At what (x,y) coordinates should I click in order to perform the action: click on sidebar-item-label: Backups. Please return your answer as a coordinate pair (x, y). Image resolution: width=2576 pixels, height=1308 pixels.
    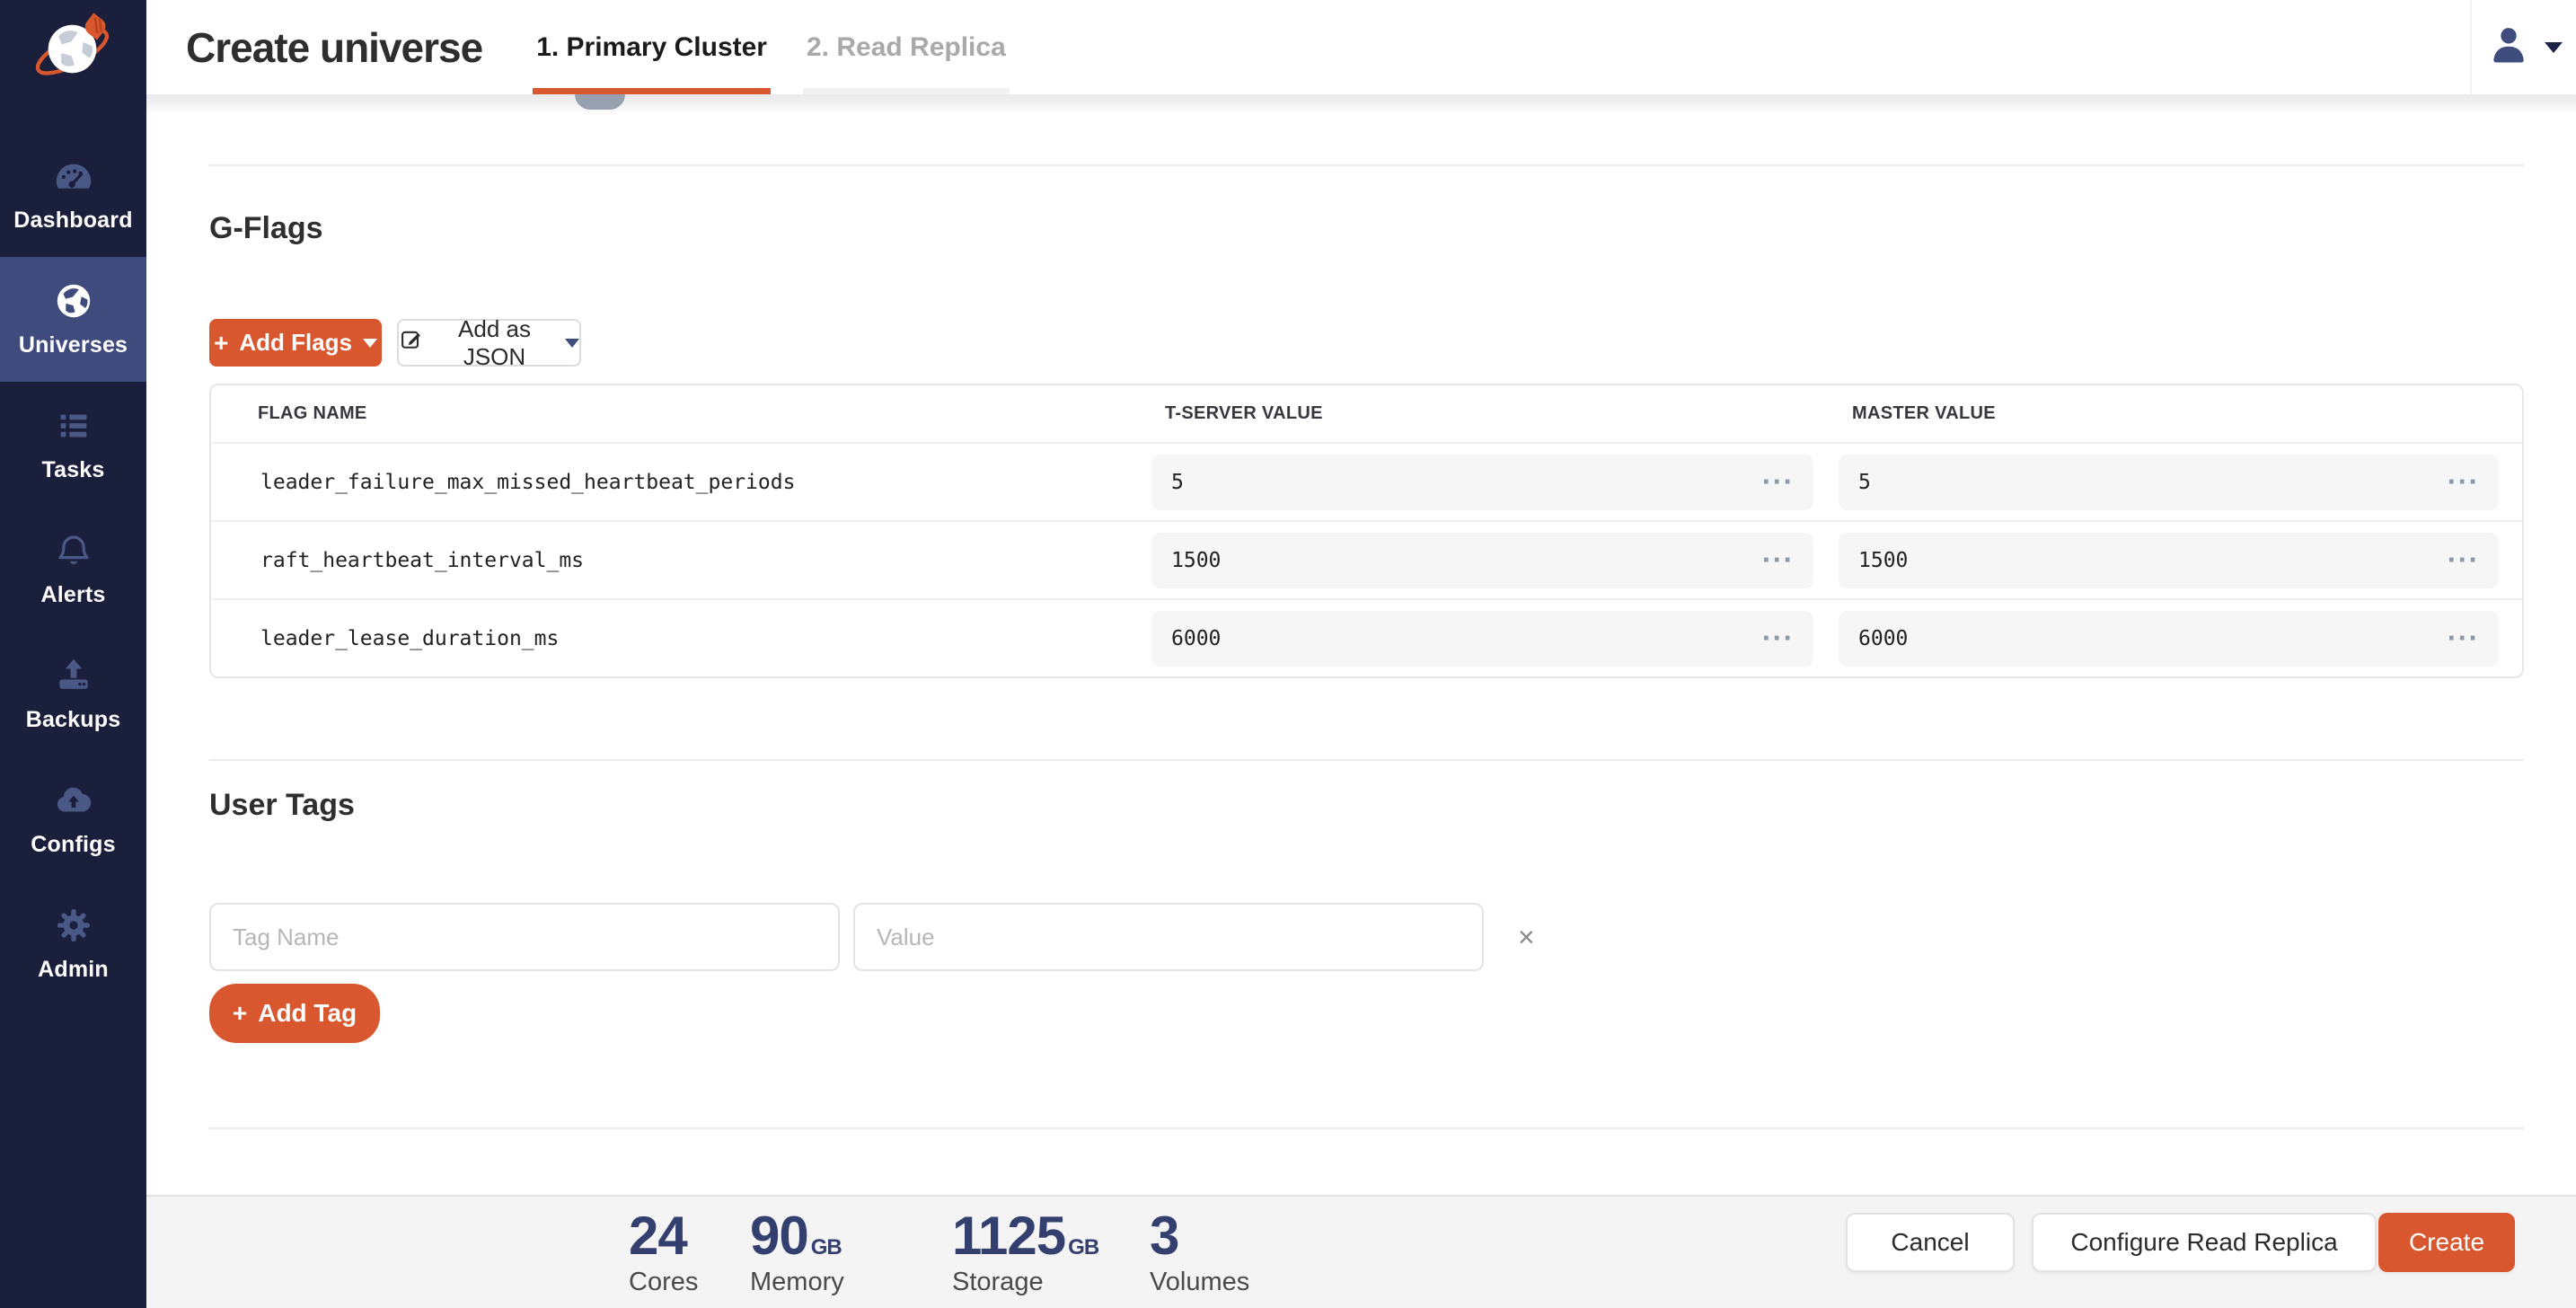
    Looking at the image, I should click on (73, 719).